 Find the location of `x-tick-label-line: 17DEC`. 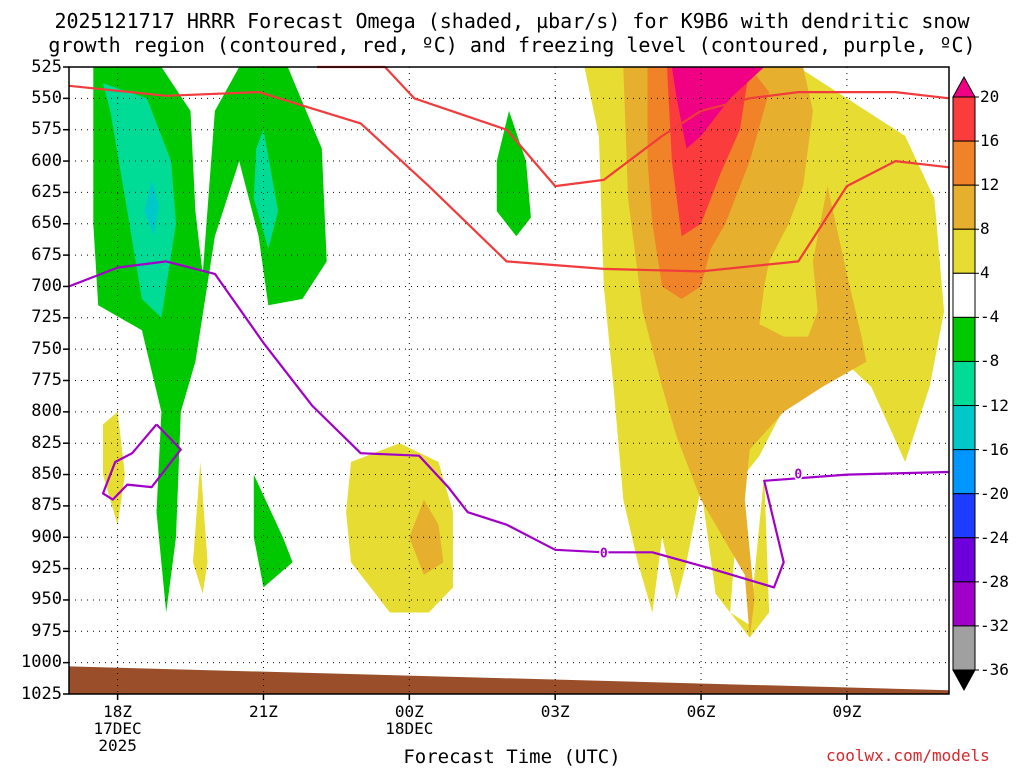

x-tick-label-line: 17DEC is located at coordinates (117, 728).